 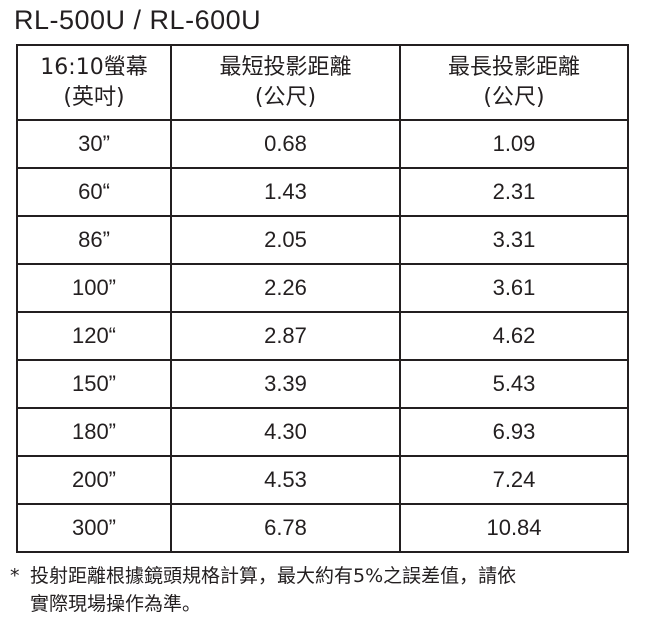 I want to click on header-screen-size: 16:10螢幕 (英吋), so click(x=94, y=82).